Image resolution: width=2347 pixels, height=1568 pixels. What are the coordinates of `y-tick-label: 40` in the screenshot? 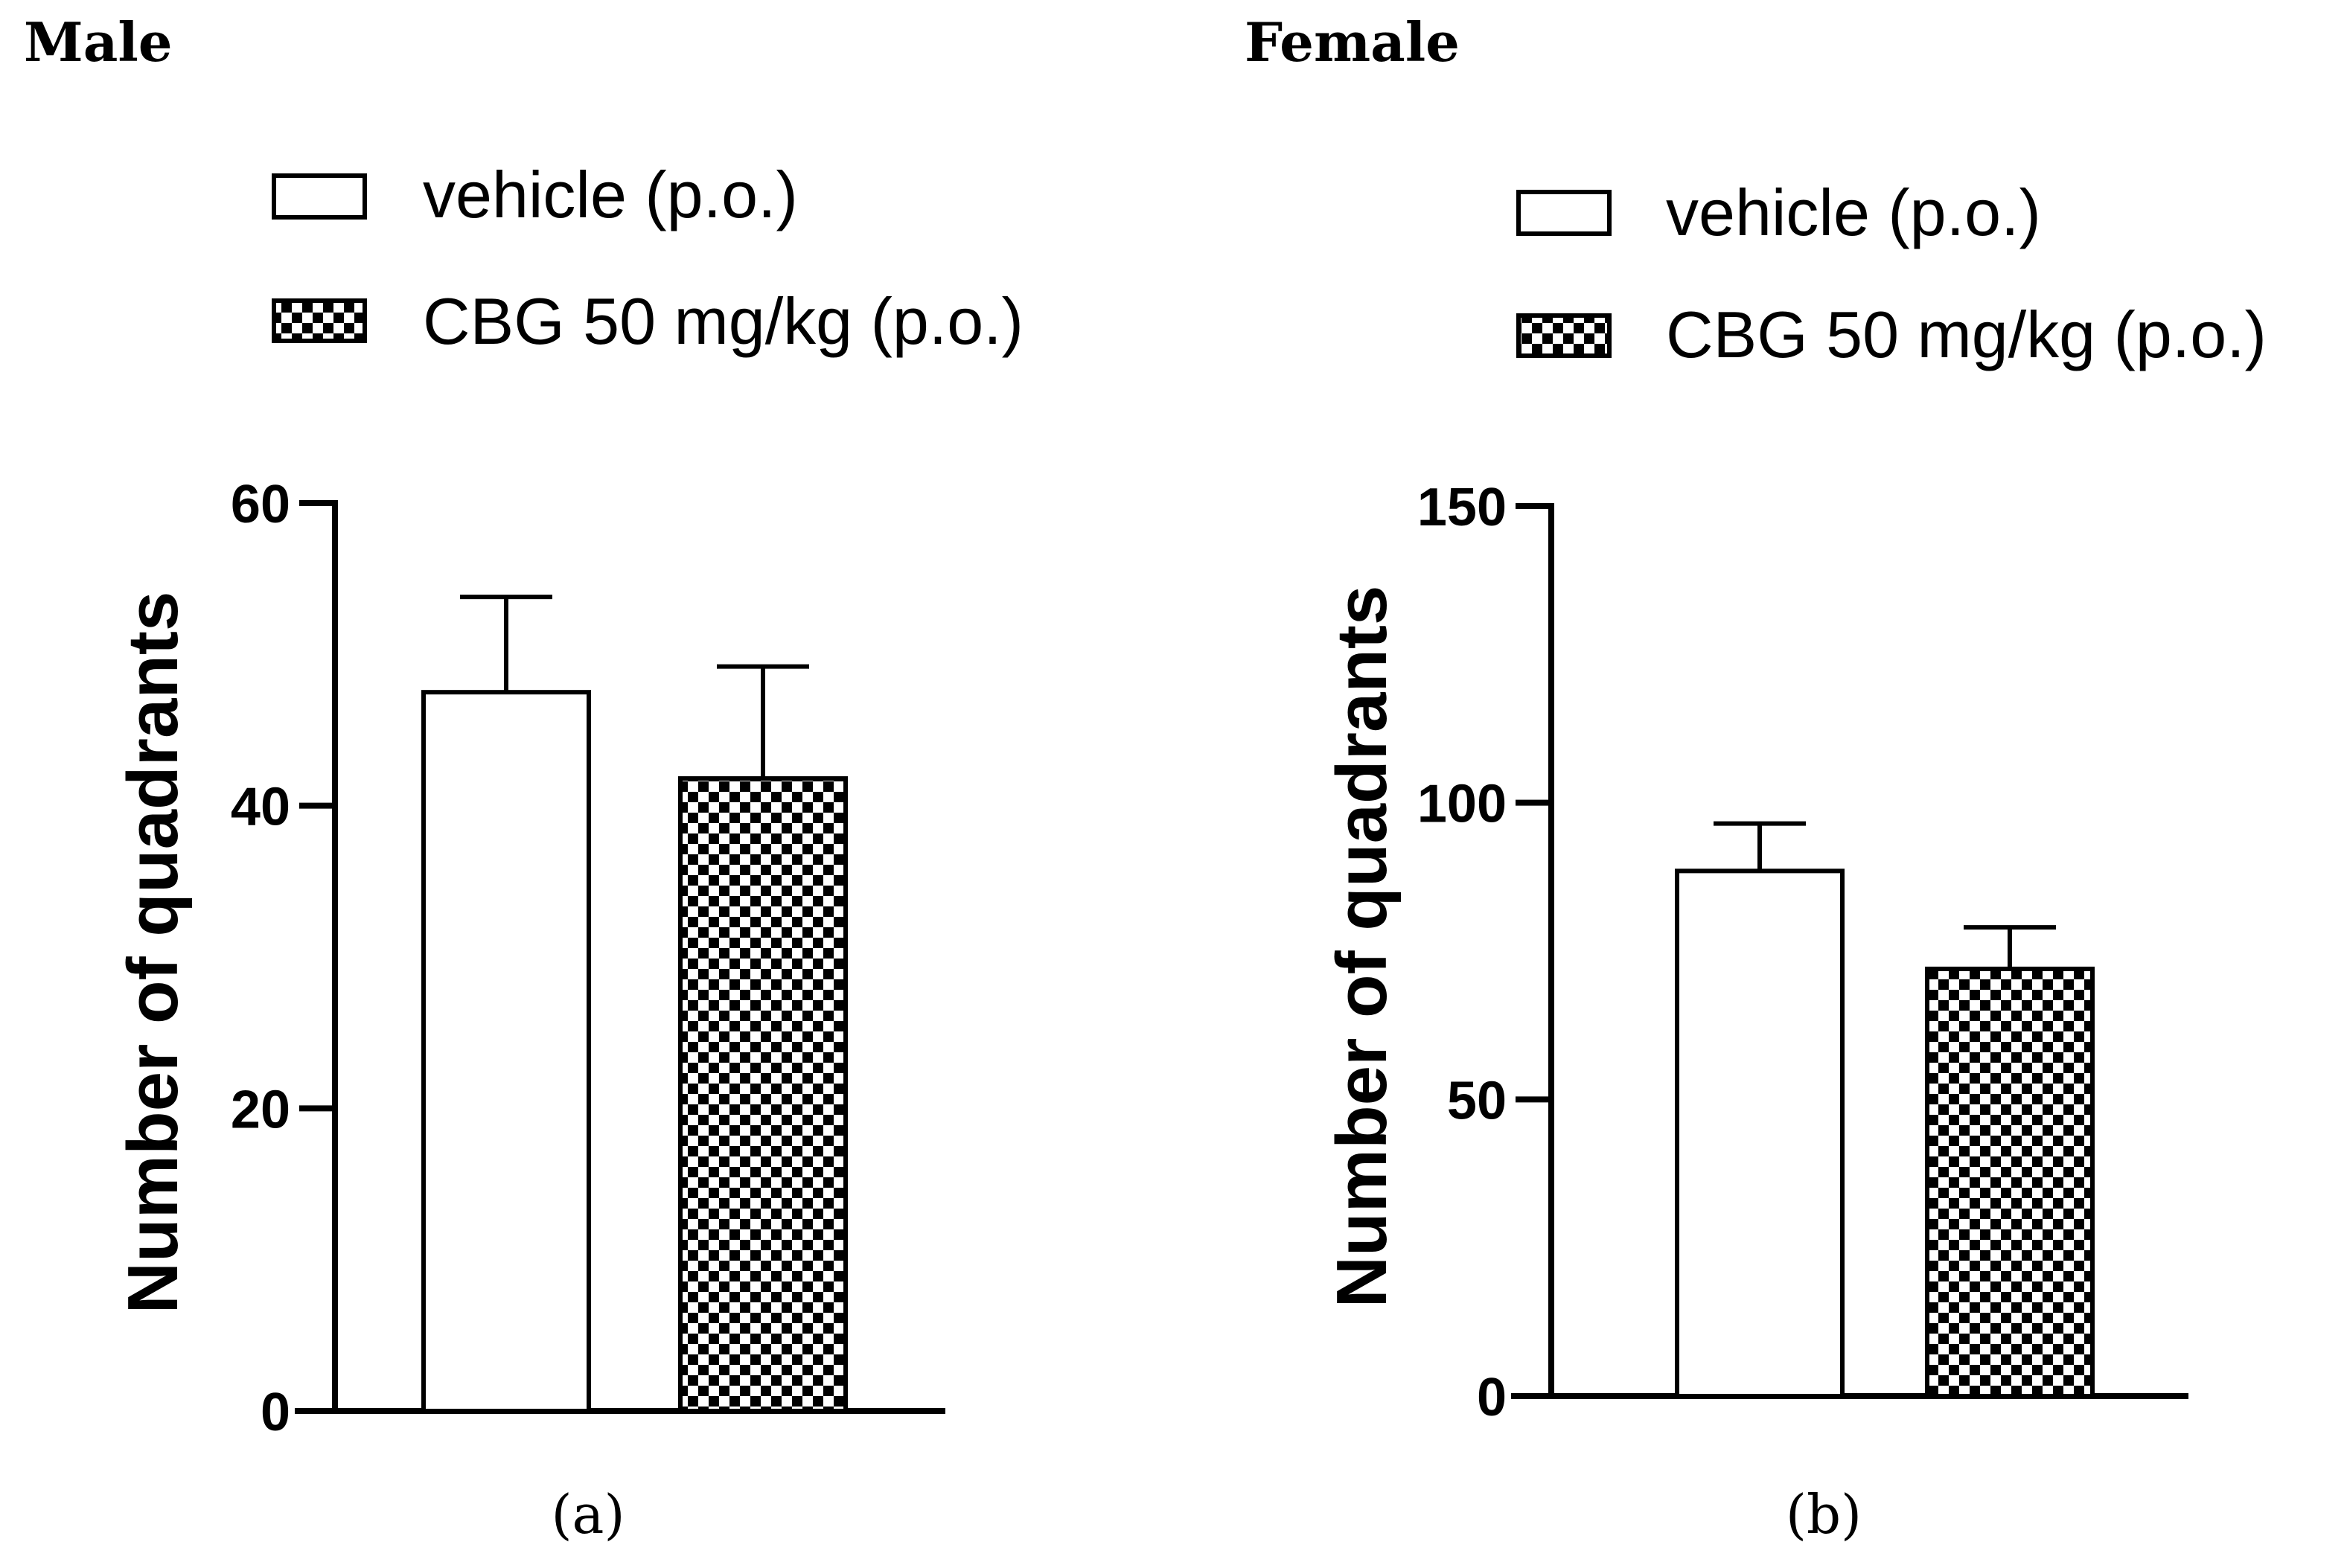 It's located at (260, 807).